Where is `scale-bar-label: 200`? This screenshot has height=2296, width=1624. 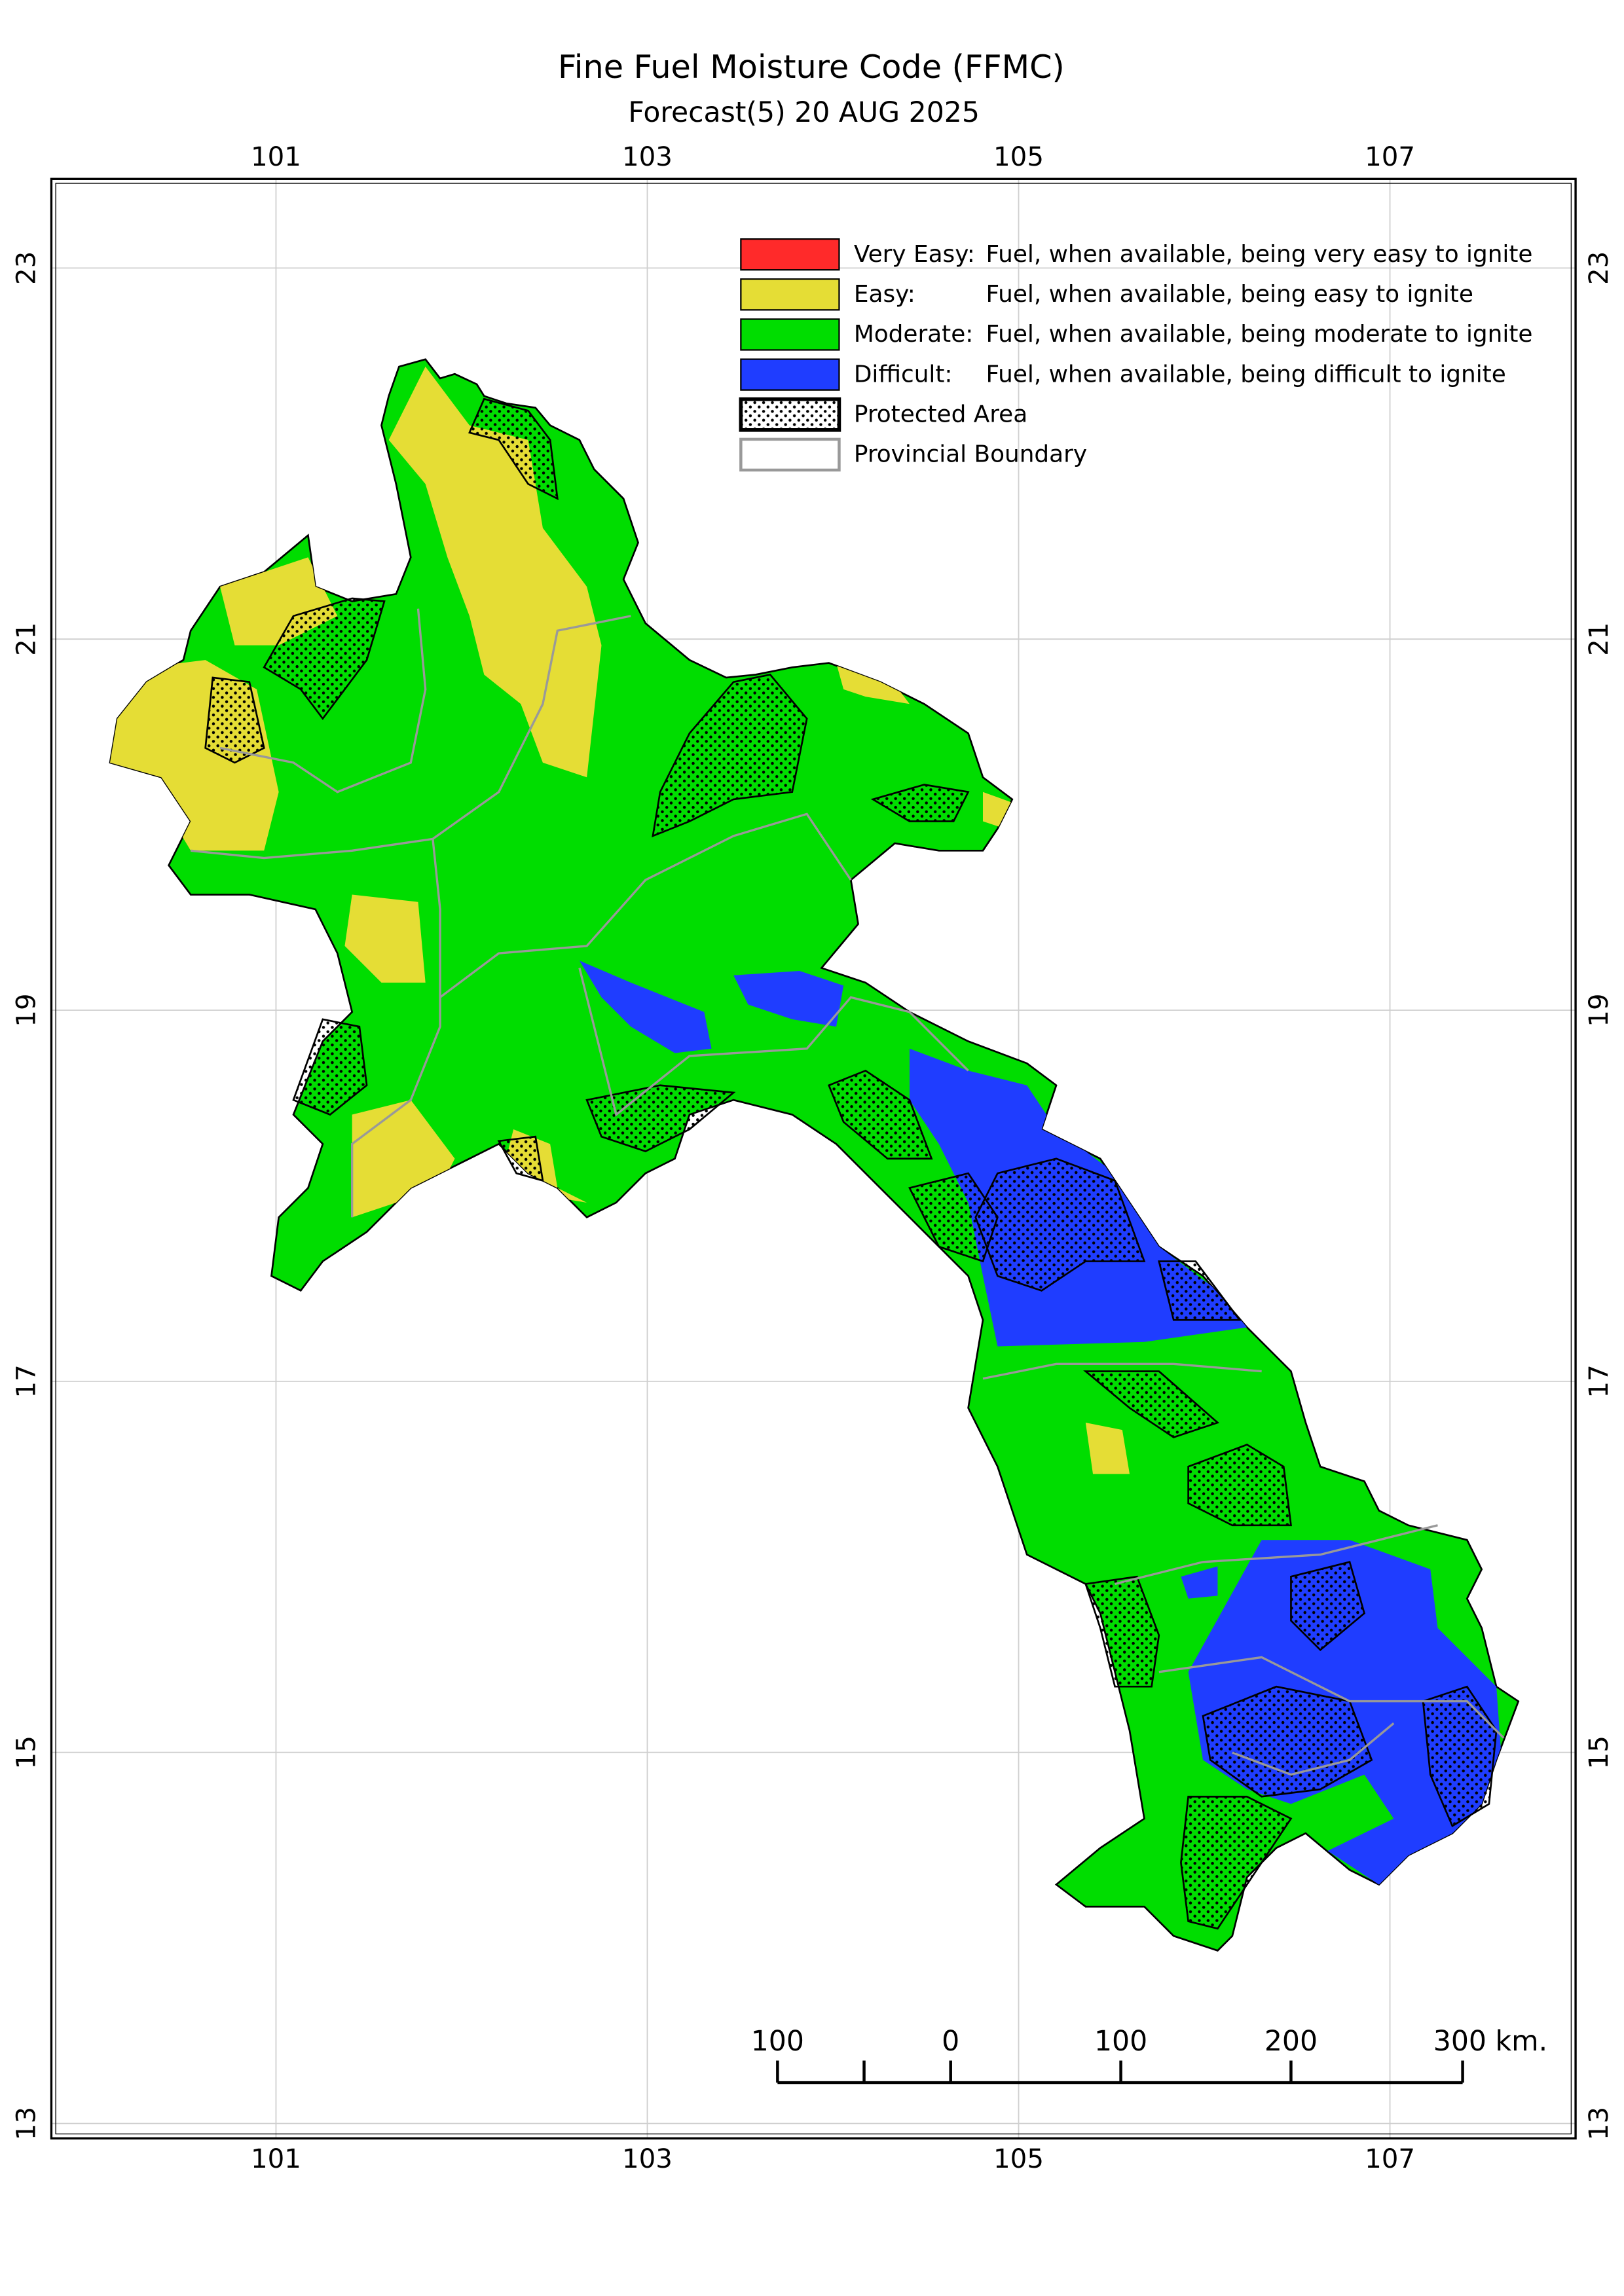 scale-bar-label: 200 is located at coordinates (1291, 2041).